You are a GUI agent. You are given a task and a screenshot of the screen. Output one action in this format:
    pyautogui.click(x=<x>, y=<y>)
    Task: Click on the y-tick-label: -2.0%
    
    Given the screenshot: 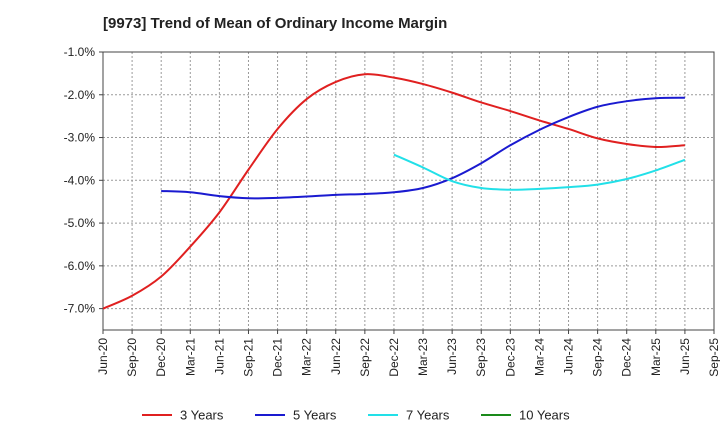 What is the action you would take?
    pyautogui.click(x=80, y=95)
    